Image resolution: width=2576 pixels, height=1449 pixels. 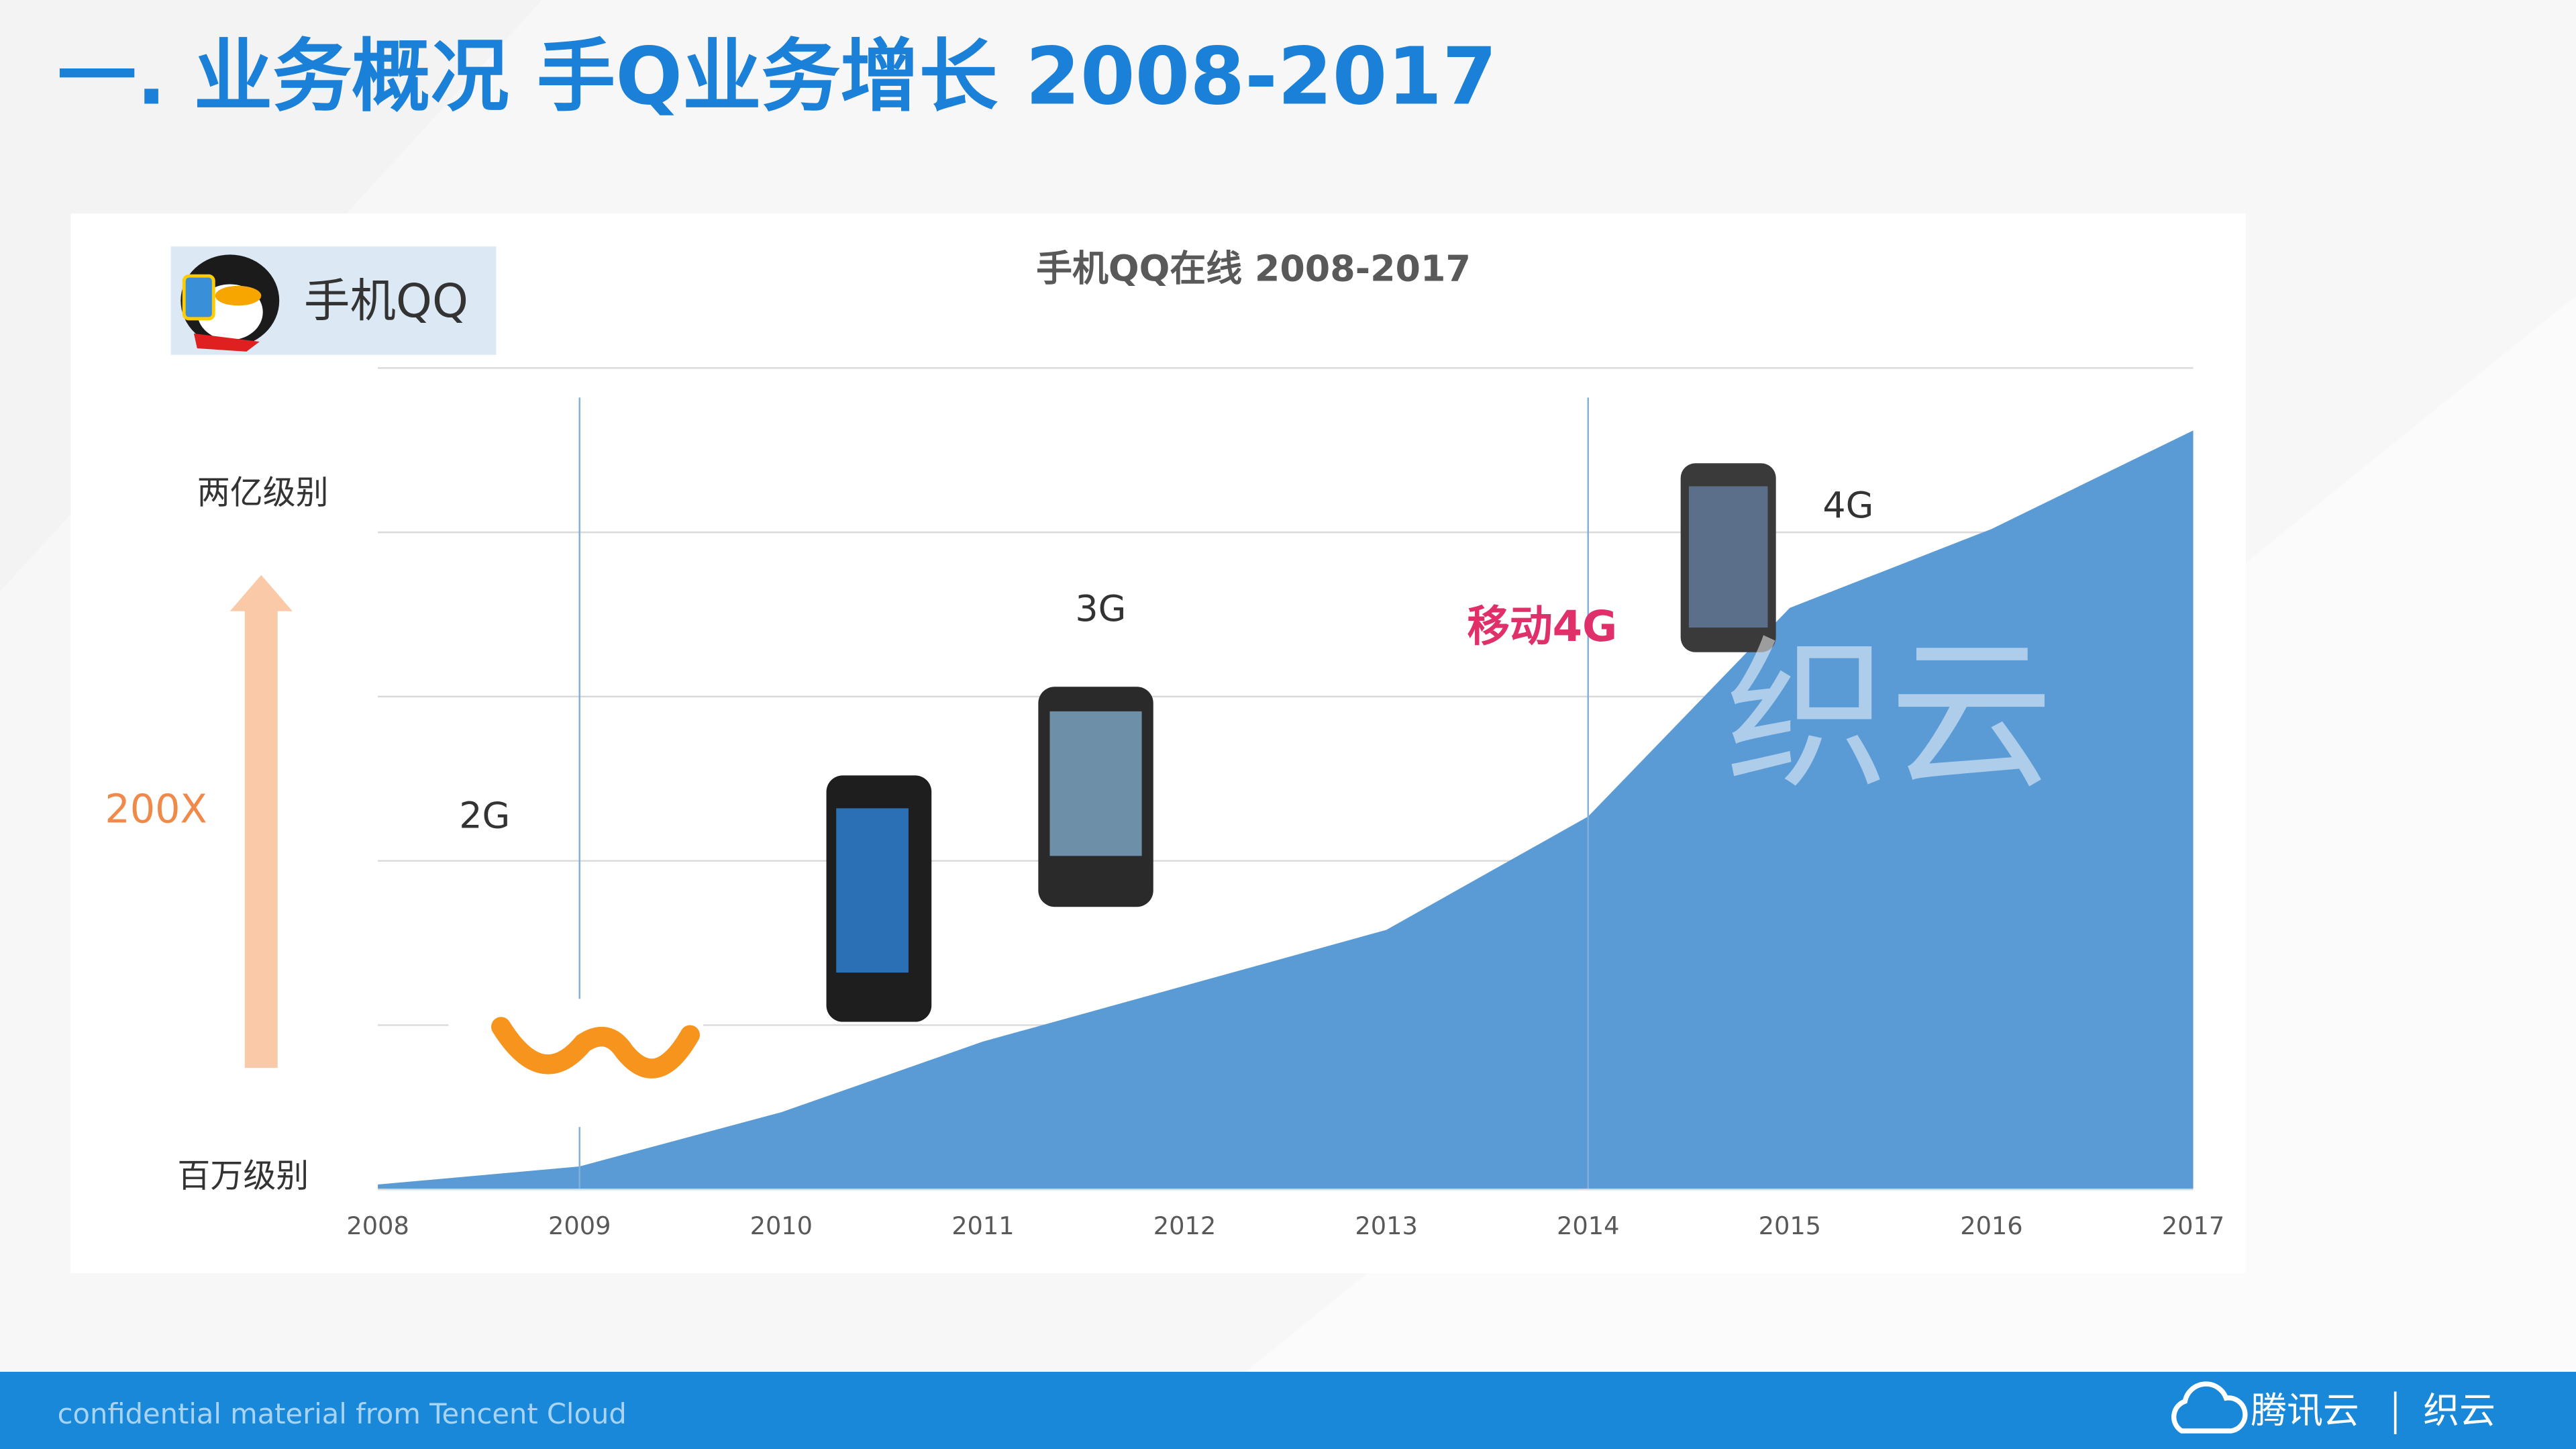 What do you see at coordinates (263, 492) in the screenshot?
I see `annotation: 两亿级别` at bounding box center [263, 492].